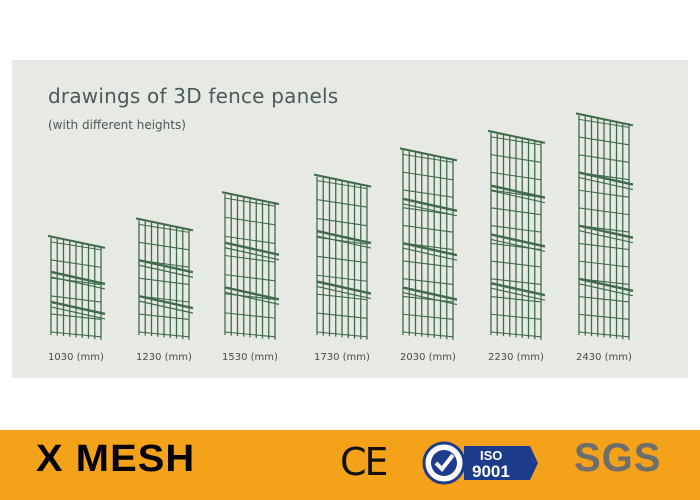 This screenshot has width=700, height=500. I want to click on iso-9001-badge: ISO 9001, so click(480, 463).